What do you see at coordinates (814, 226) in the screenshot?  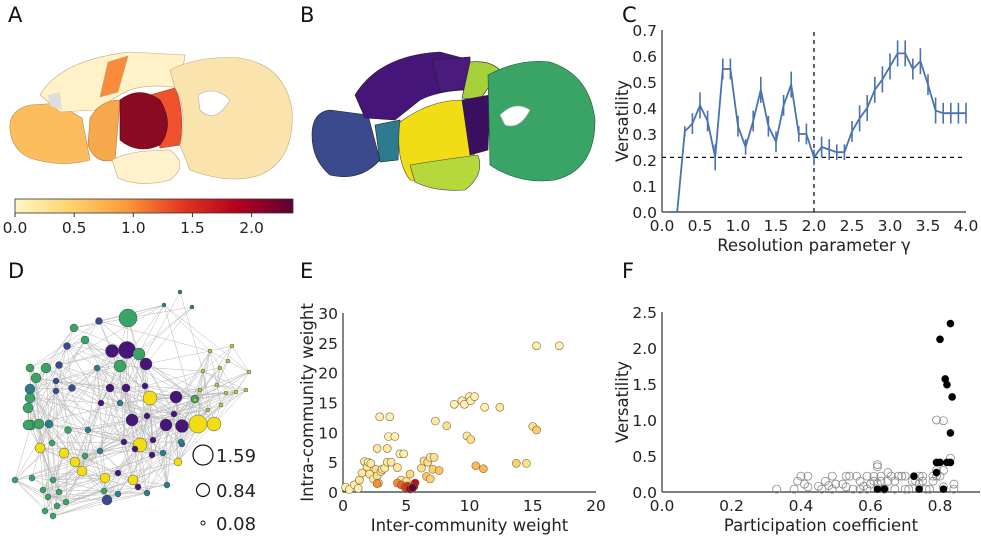 I see `x-tick-label: 2.0` at bounding box center [814, 226].